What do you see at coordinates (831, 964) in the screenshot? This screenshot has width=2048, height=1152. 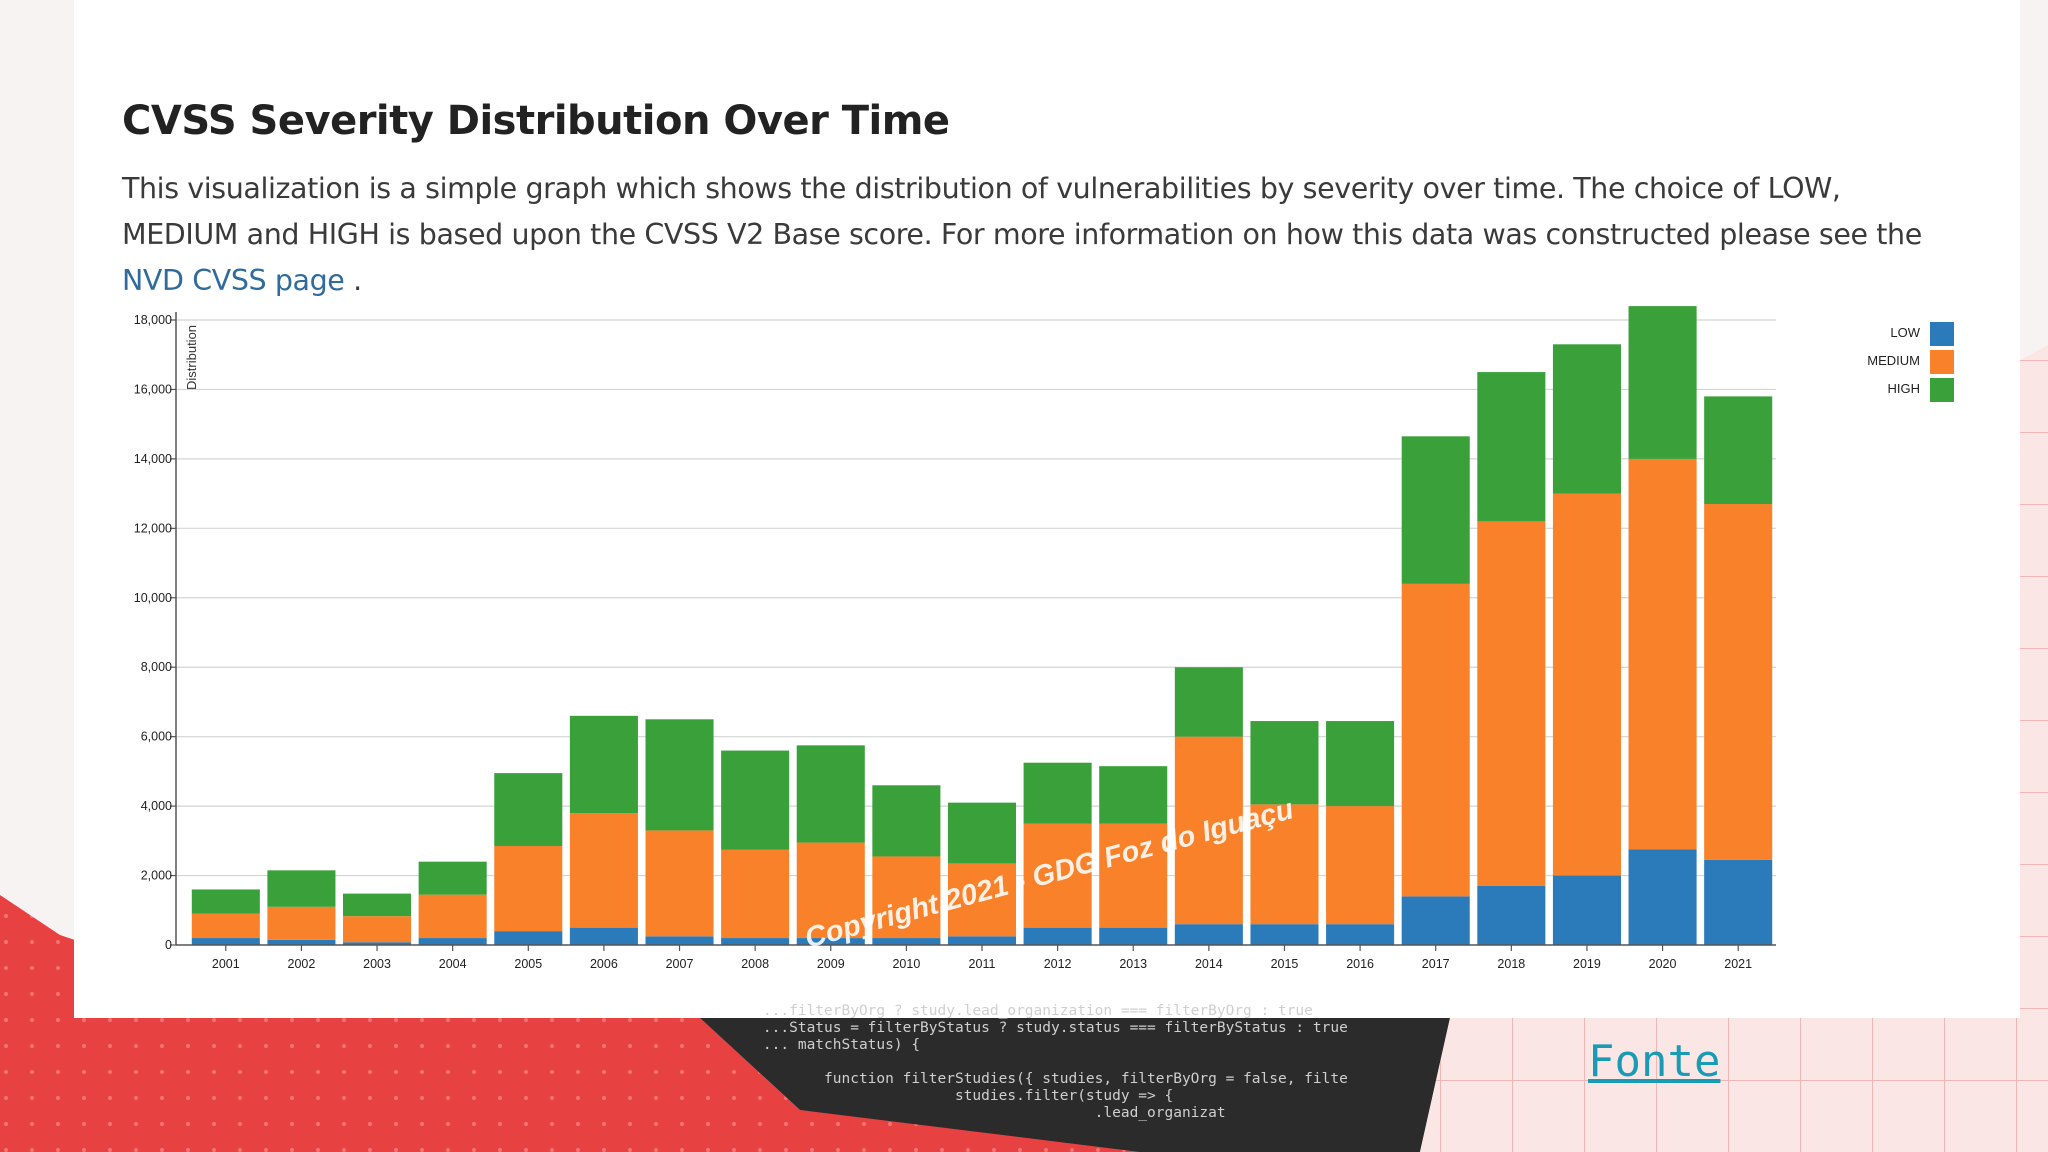 I see `x-tick-label: 2009` at bounding box center [831, 964].